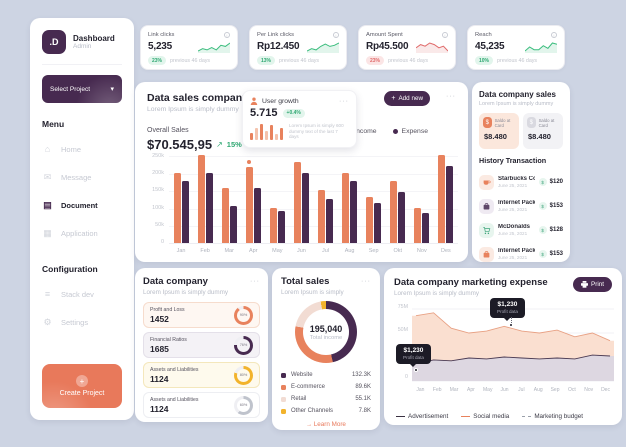  Describe the element at coordinates (82, 205) in the screenshot. I see `sidebar-menu-item: ▤ Document` at that location.